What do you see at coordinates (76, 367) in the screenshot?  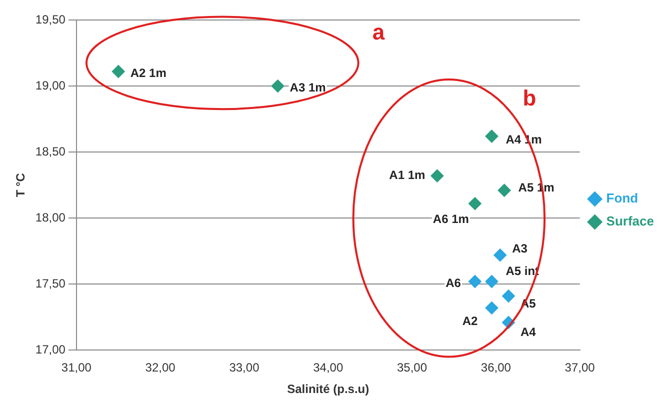 I see `x-tick-label: 31,00` at bounding box center [76, 367].